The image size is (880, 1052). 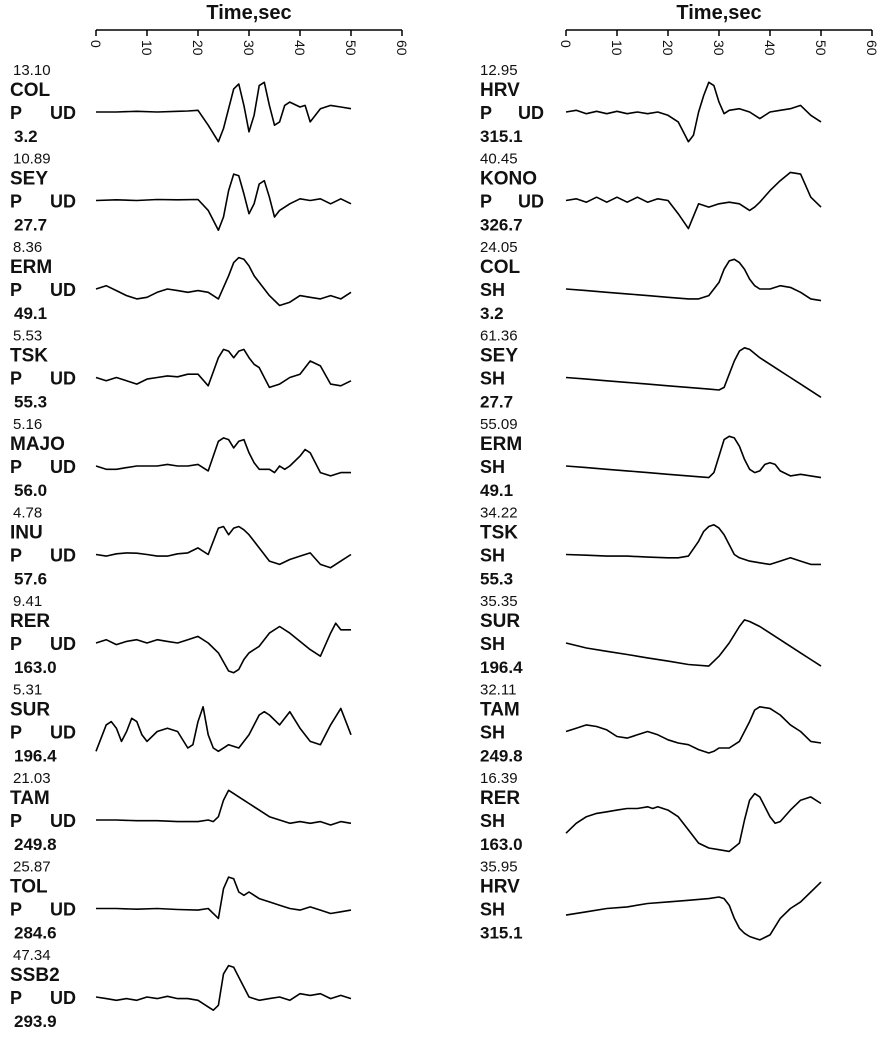 I want to click on amplitude-label: 47.34, so click(x=32, y=955).